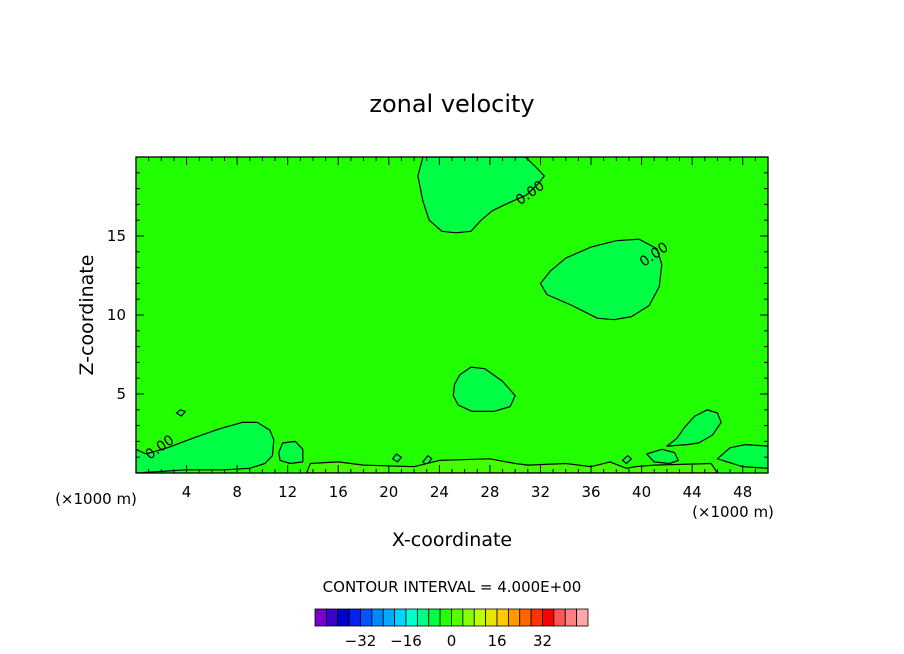 This screenshot has width=904, height=654. I want to click on x-tick-label: 32, so click(540, 492).